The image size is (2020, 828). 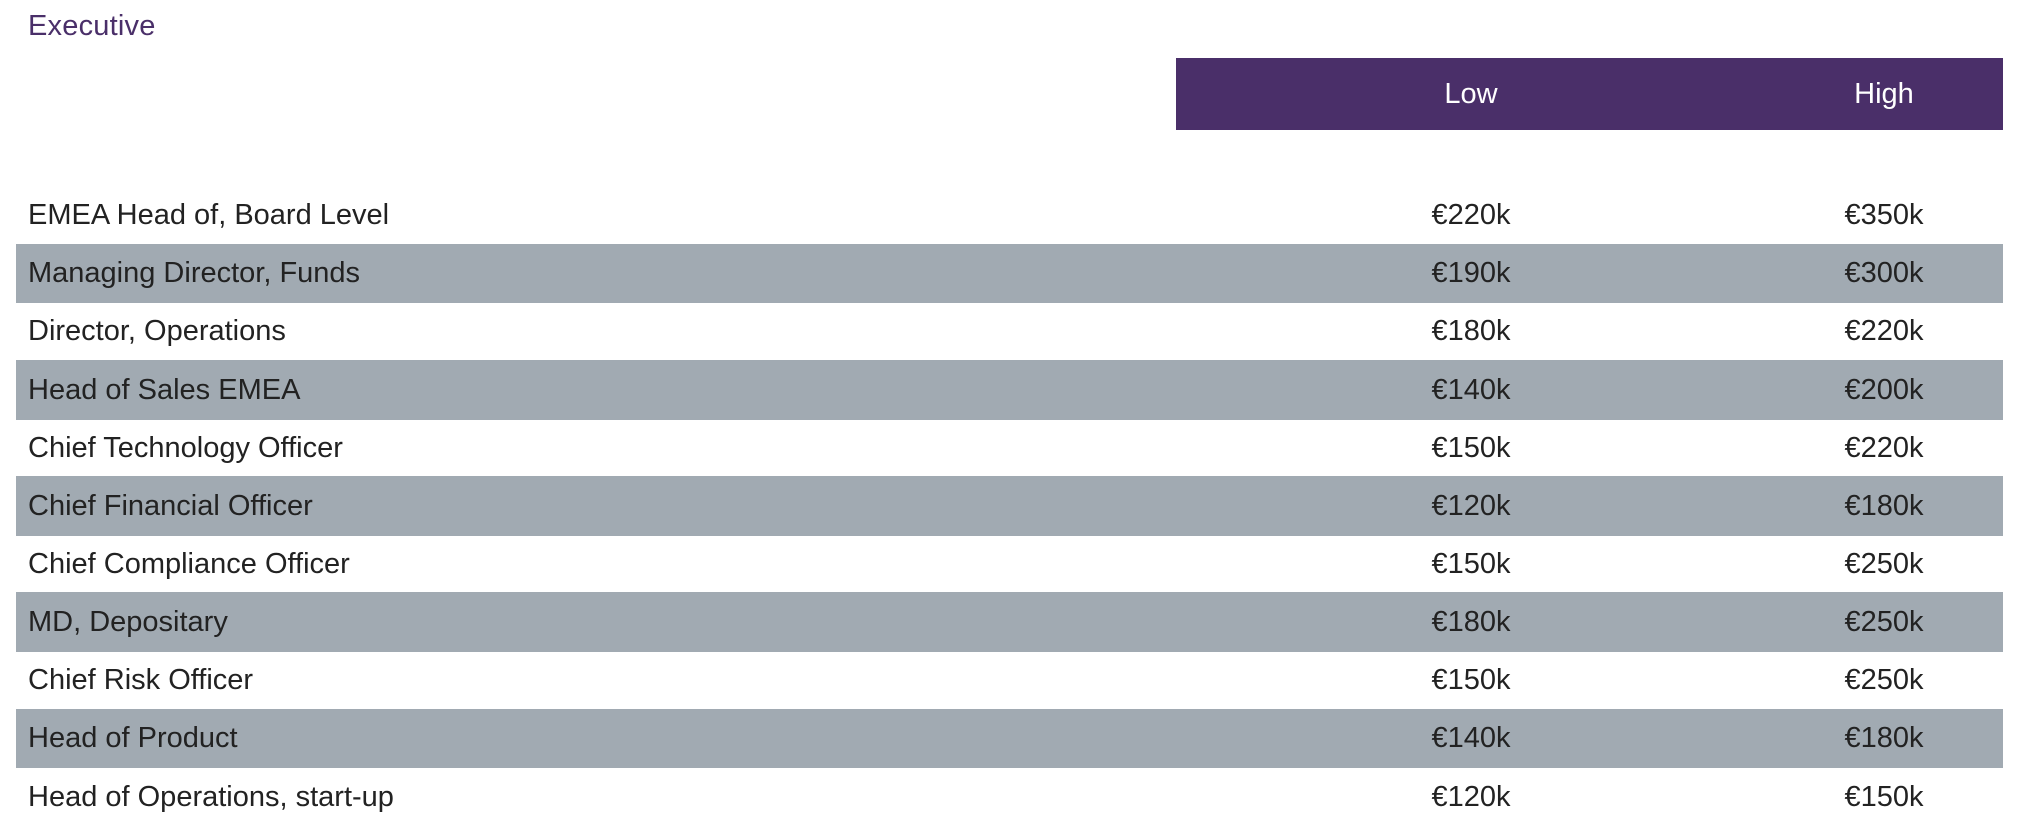 What do you see at coordinates (157, 331) in the screenshot?
I see `role-cell: Director, Operations` at bounding box center [157, 331].